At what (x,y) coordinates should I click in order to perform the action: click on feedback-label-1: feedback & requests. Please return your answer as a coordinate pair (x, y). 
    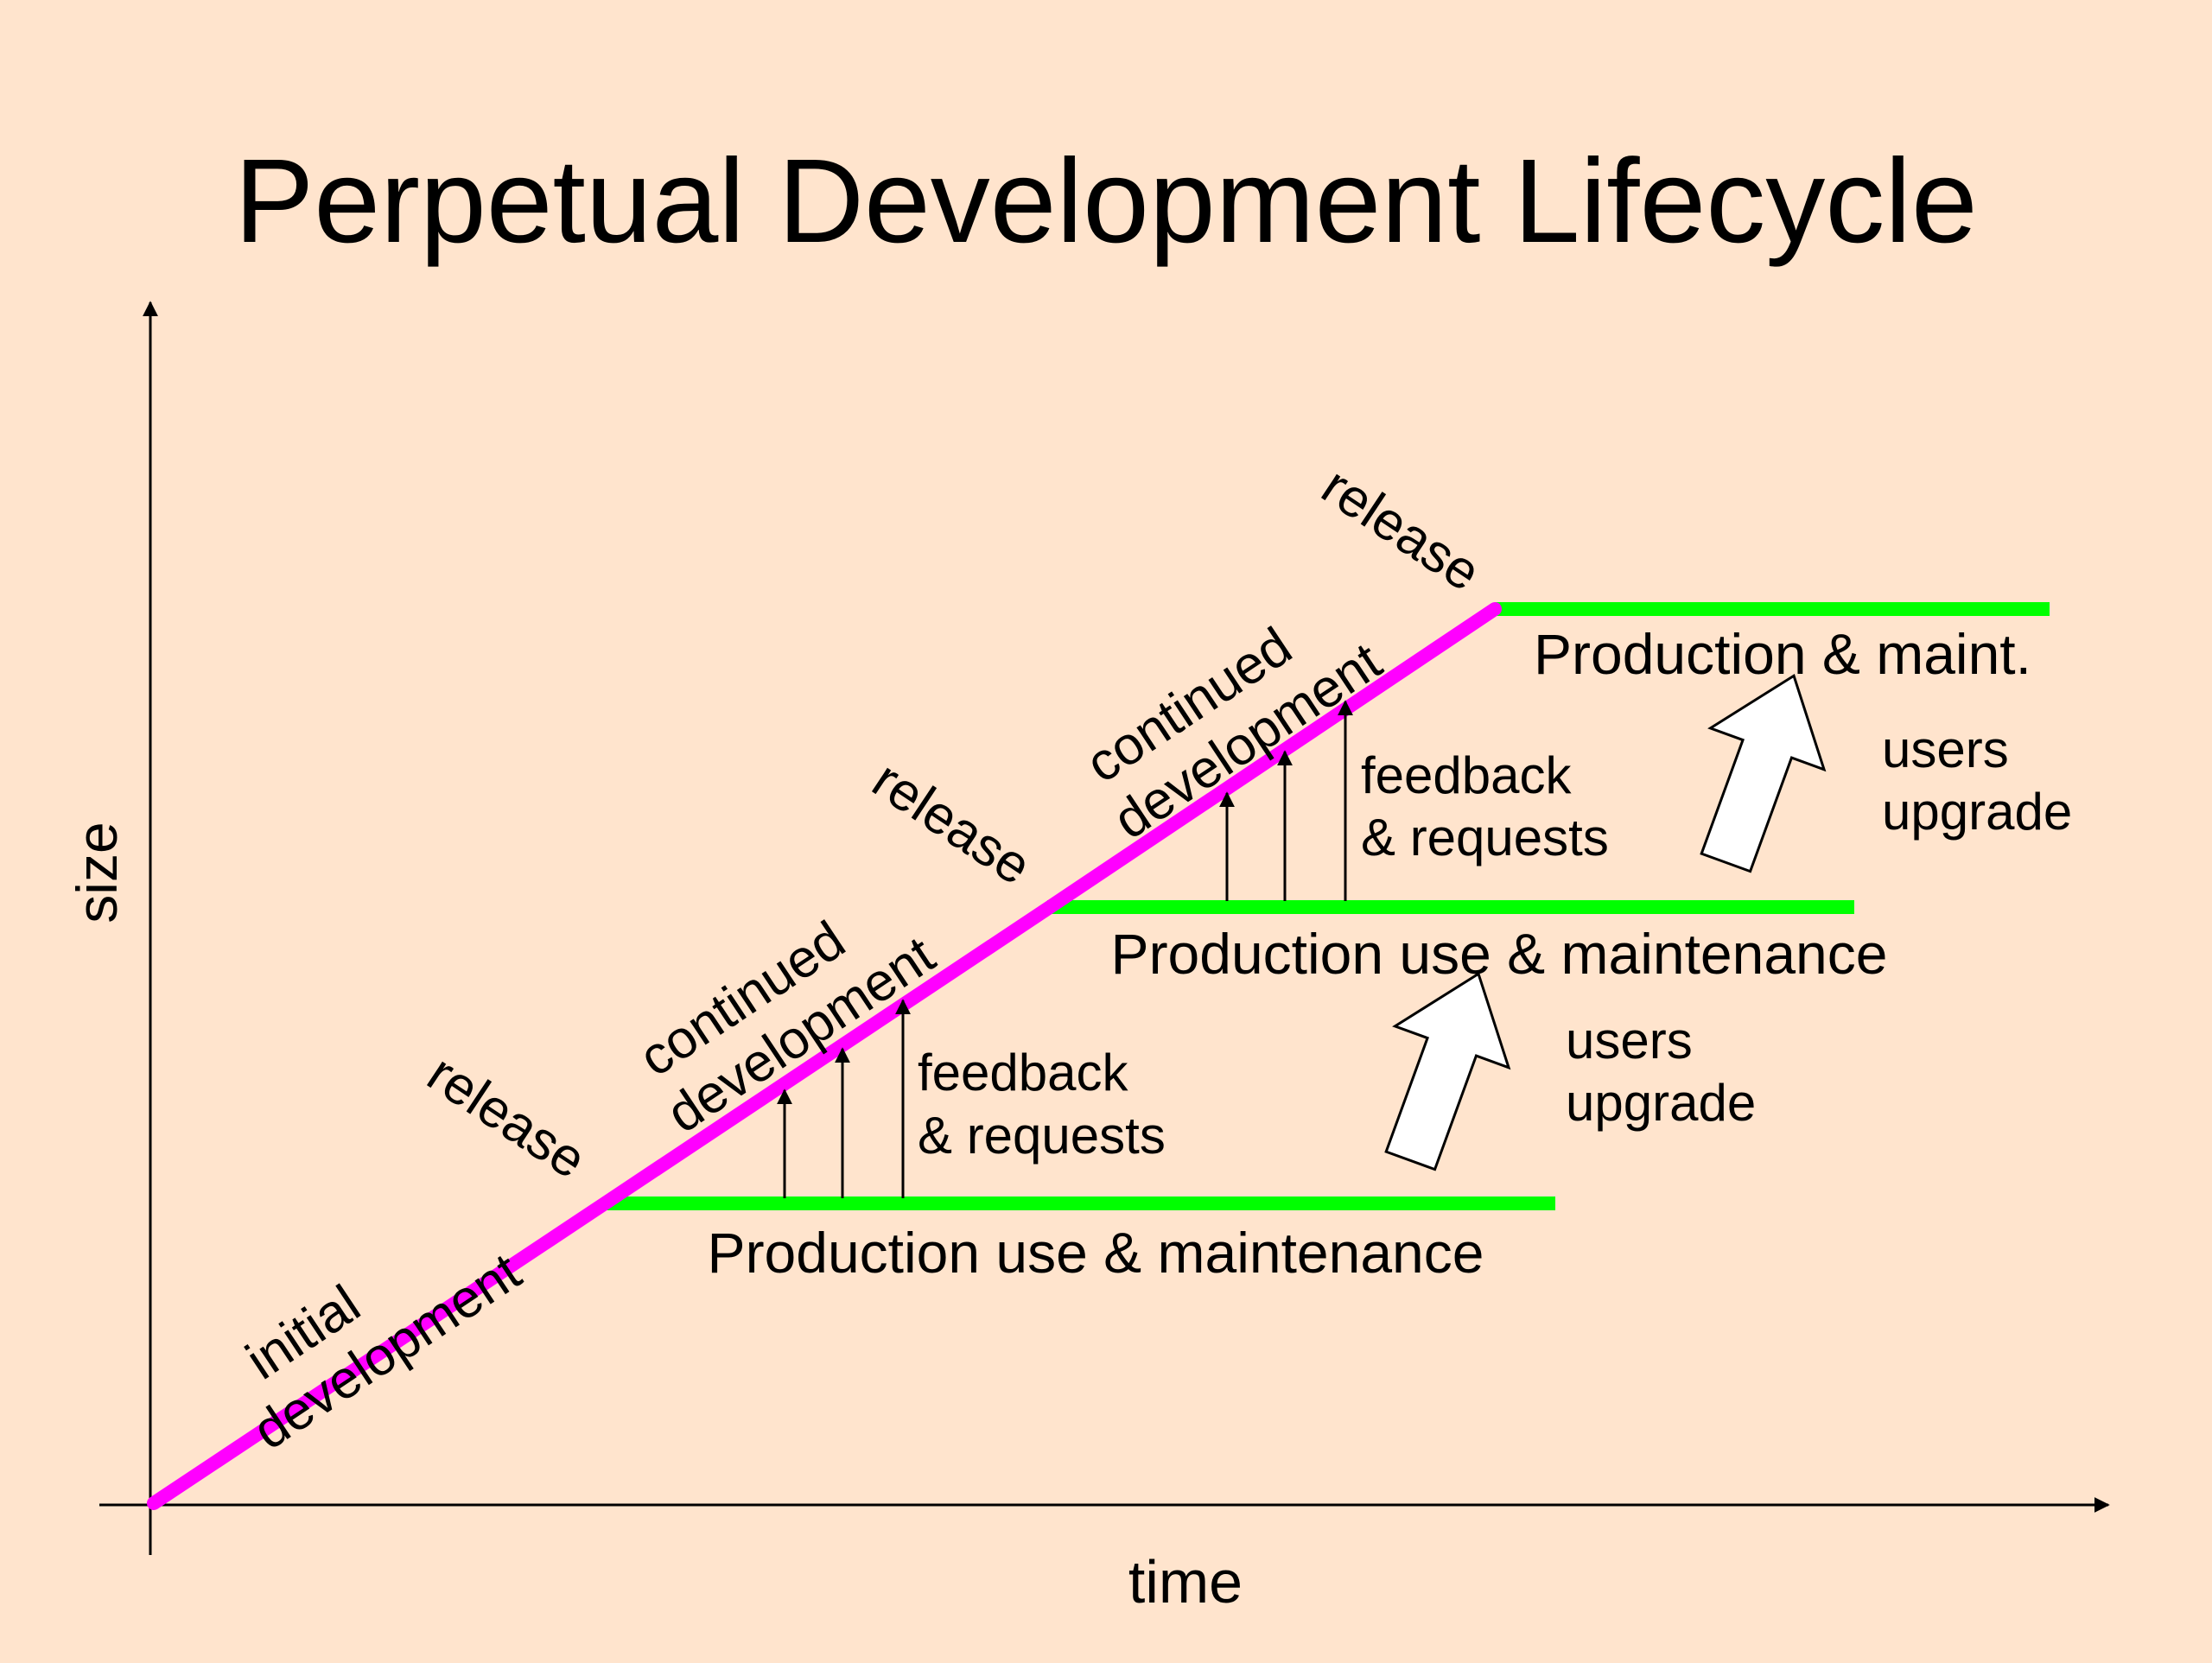
    Looking at the image, I should click on (1042, 1105).